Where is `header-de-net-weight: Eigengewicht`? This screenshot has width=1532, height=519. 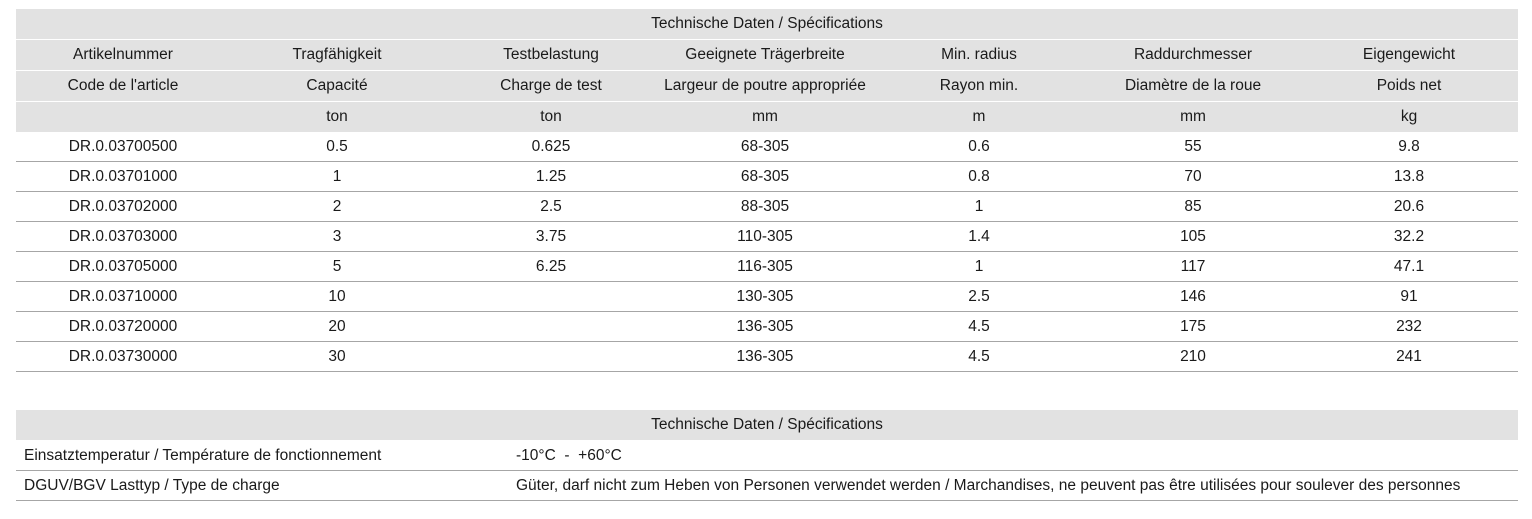
header-de-net-weight: Eigengewicht is located at coordinates (1409, 55).